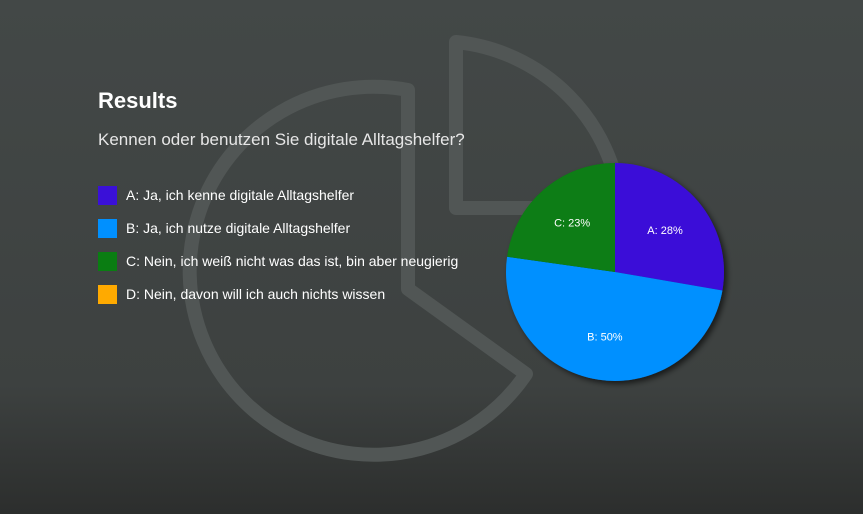 Image resolution: width=863 pixels, height=514 pixels. What do you see at coordinates (572, 224) in the screenshot?
I see `pie-label-c: C: 23%` at bounding box center [572, 224].